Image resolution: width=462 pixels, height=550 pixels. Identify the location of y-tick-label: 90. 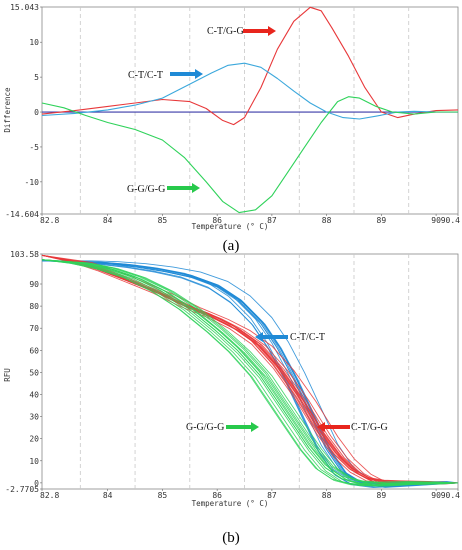
(34, 284).